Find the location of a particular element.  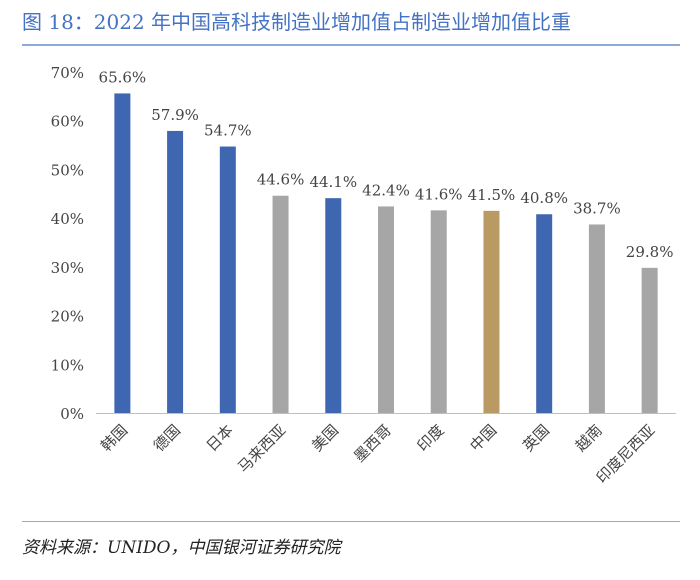

x-tick-label: 韩国 is located at coordinates (114, 438).